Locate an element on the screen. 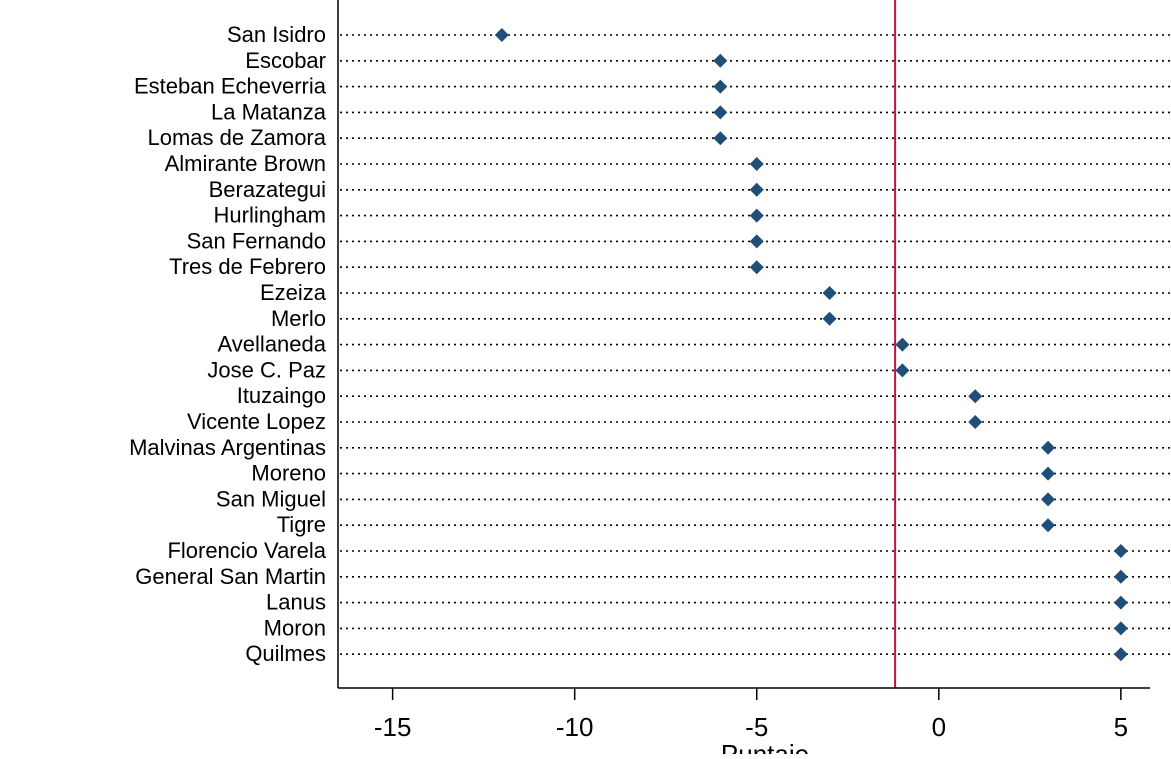  category-label: Florencio Varela is located at coordinates (246, 550).